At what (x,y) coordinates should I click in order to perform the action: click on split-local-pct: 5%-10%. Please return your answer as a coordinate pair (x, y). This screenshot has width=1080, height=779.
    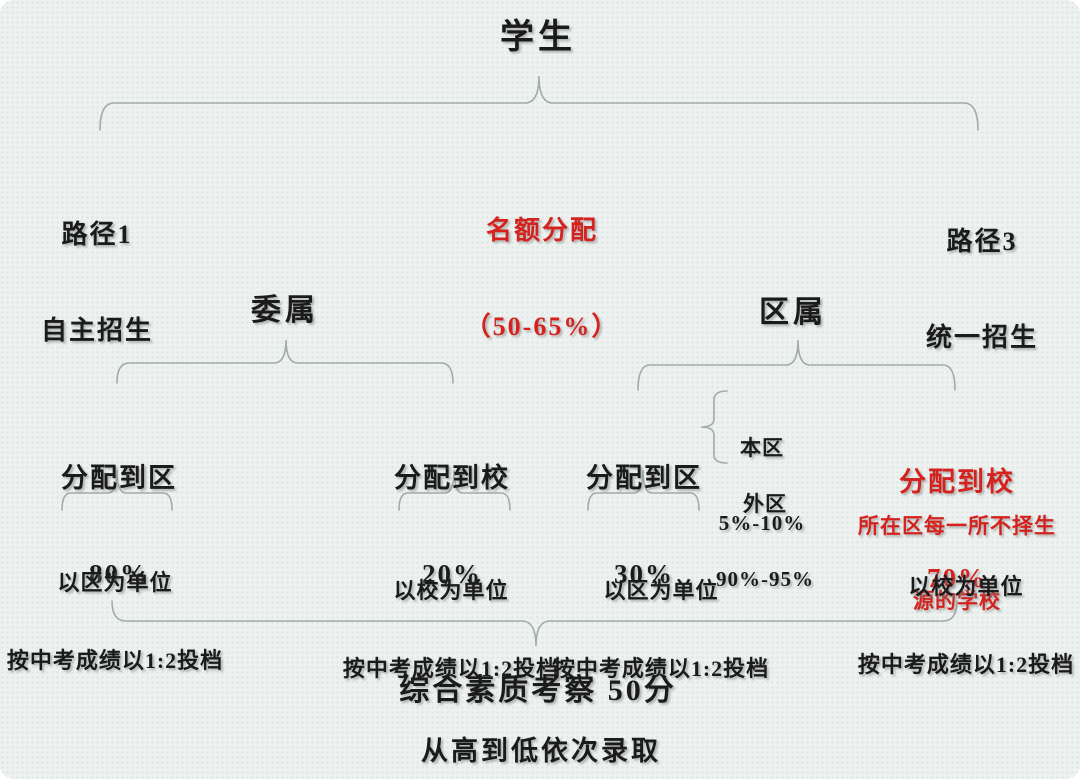
    Looking at the image, I should click on (762, 523).